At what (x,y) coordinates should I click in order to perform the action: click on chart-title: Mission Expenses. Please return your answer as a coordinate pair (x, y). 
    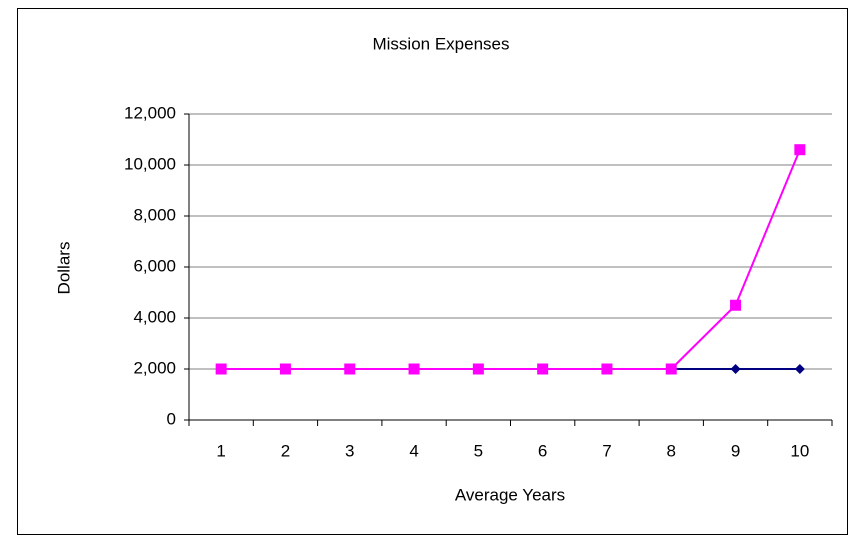
    Looking at the image, I should click on (440, 43).